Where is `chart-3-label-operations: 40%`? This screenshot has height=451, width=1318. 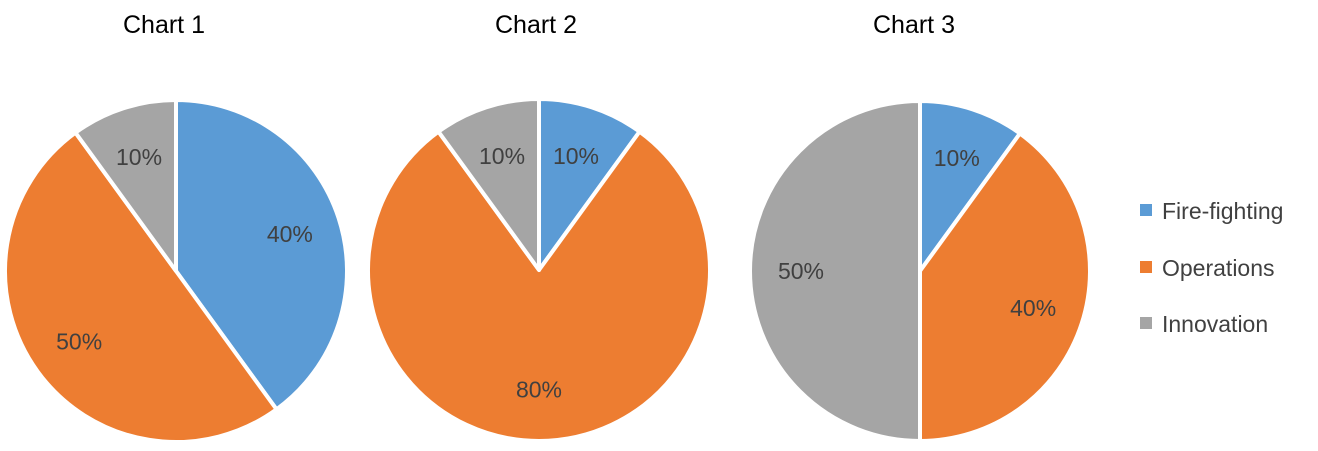
chart-3-label-operations: 40% is located at coordinates (1033, 308).